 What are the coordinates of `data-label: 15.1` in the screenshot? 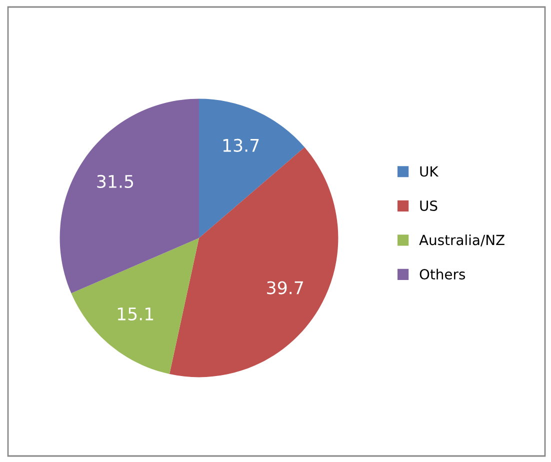 It's located at (136, 314).